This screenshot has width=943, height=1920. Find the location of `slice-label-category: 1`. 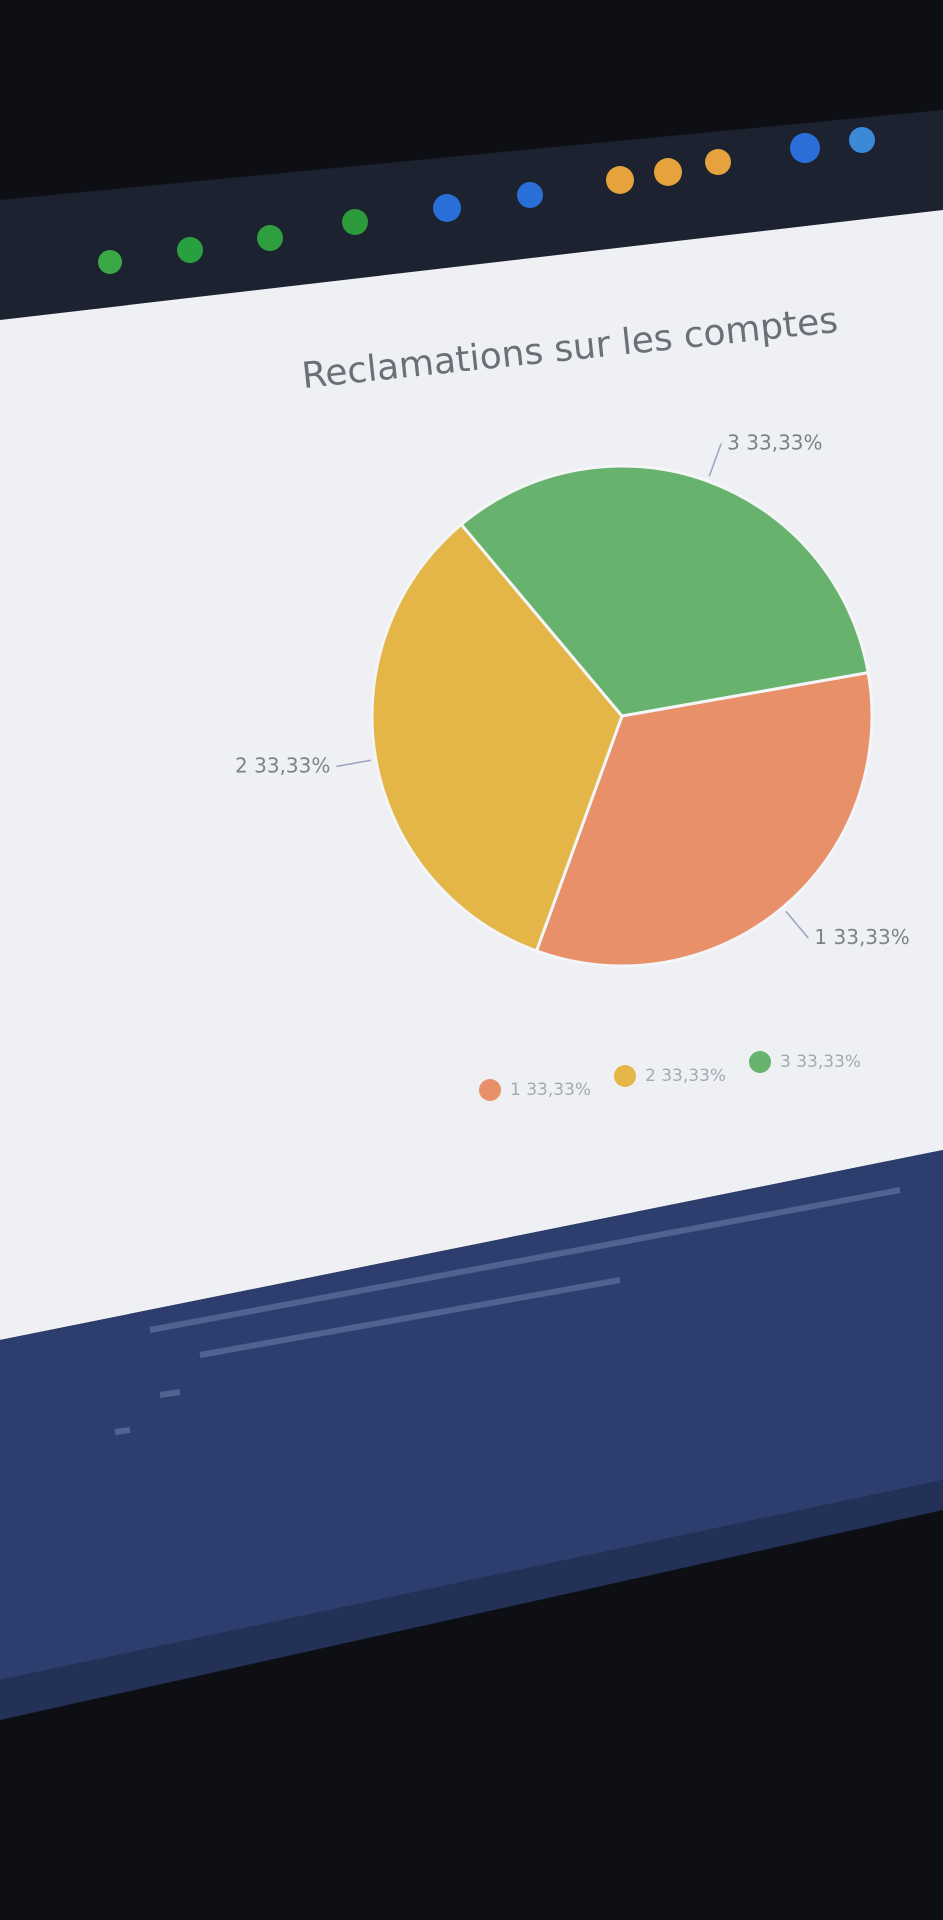

slice-label-category: 1 is located at coordinates (820, 937).